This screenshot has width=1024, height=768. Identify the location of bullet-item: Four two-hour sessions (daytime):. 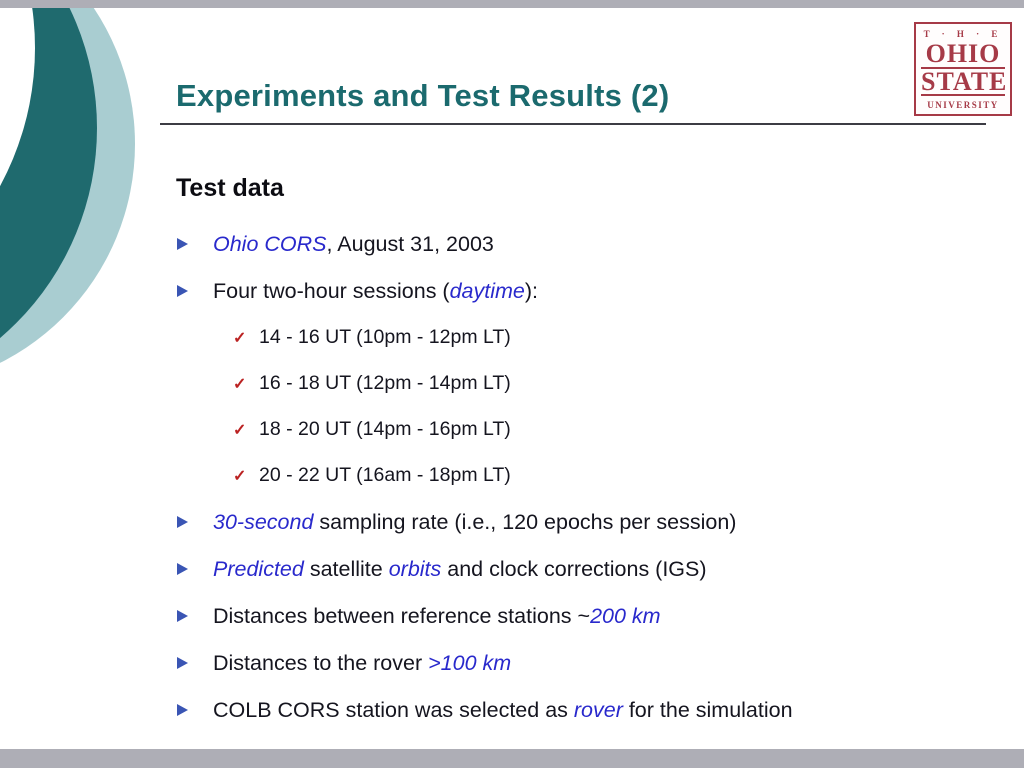
(576, 291).